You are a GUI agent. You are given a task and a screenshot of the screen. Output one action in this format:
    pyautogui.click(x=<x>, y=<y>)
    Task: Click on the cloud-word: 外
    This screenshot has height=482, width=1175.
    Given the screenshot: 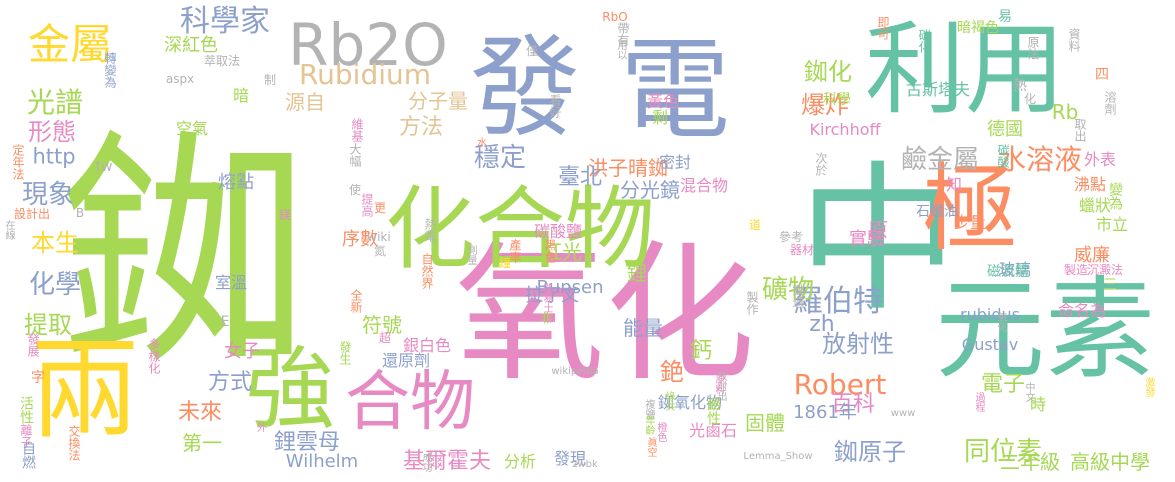 What is the action you would take?
    pyautogui.click(x=262, y=428)
    